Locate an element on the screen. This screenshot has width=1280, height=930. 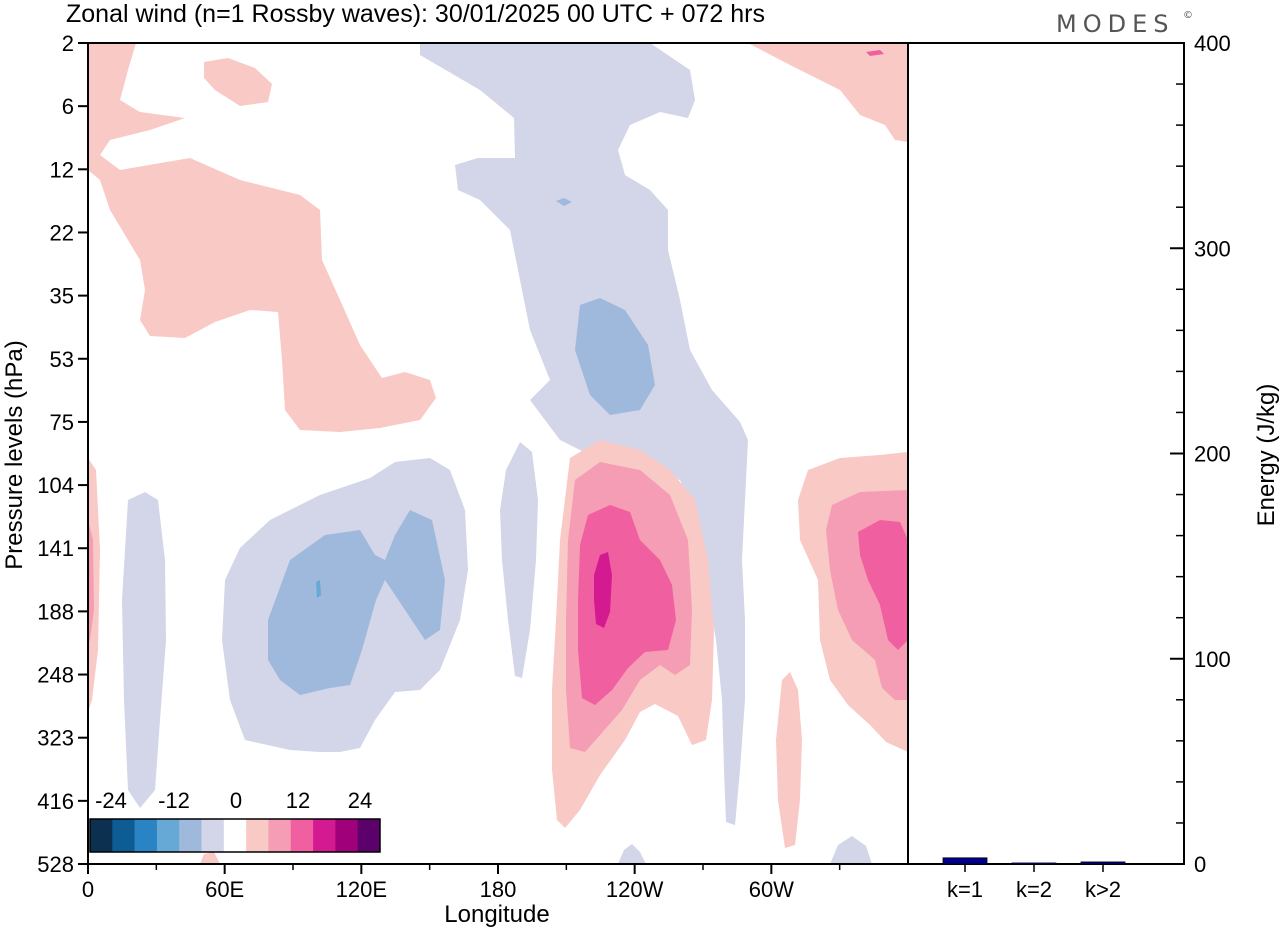
colorbar-outline is located at coordinates (235, 835).